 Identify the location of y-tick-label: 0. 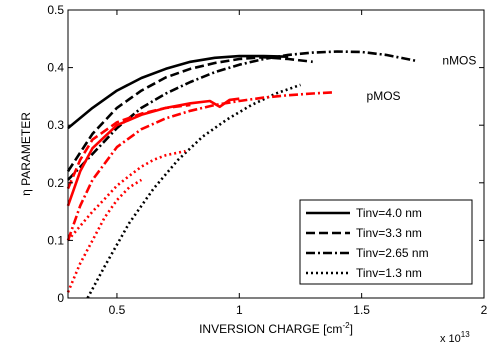
(60, 298).